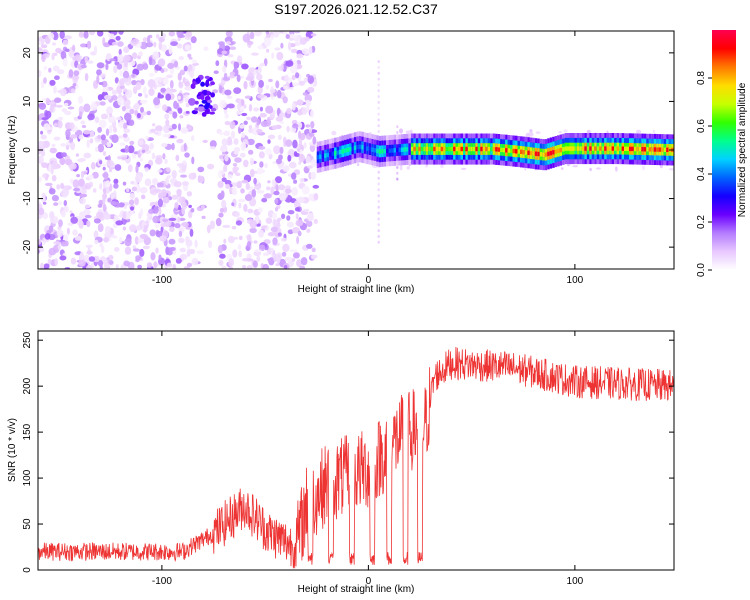  What do you see at coordinates (356, 289) in the screenshot?
I see `spectrogram-xlabel: Height of straight line (km)` at bounding box center [356, 289].